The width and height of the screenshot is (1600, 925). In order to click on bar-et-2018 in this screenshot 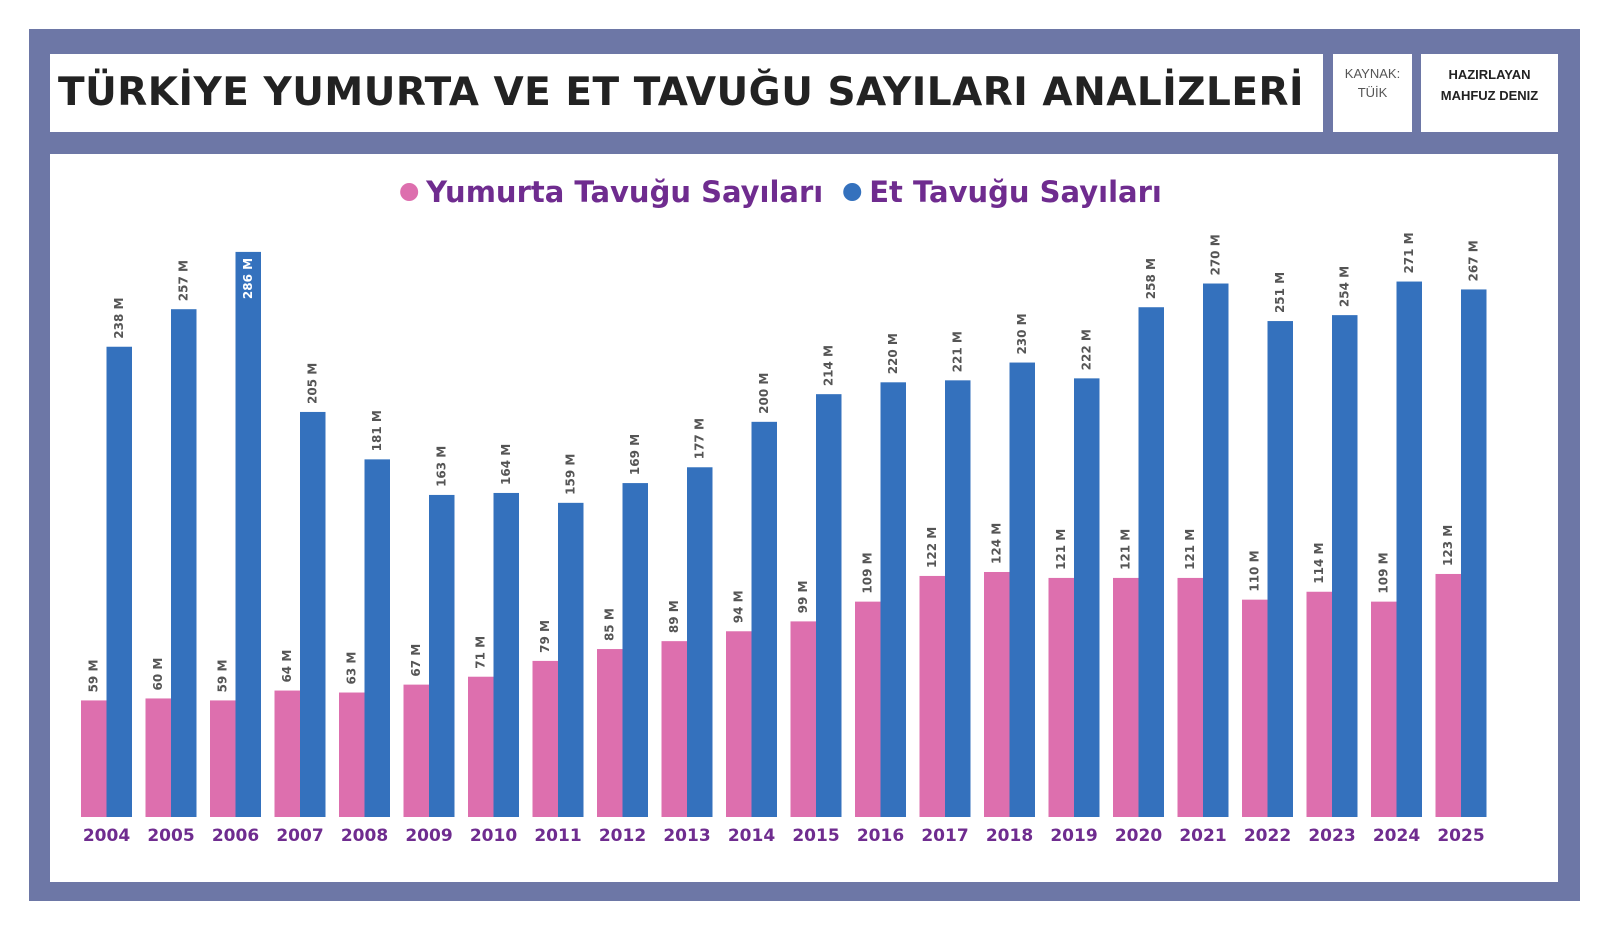, I will do `click(1022, 589)`.